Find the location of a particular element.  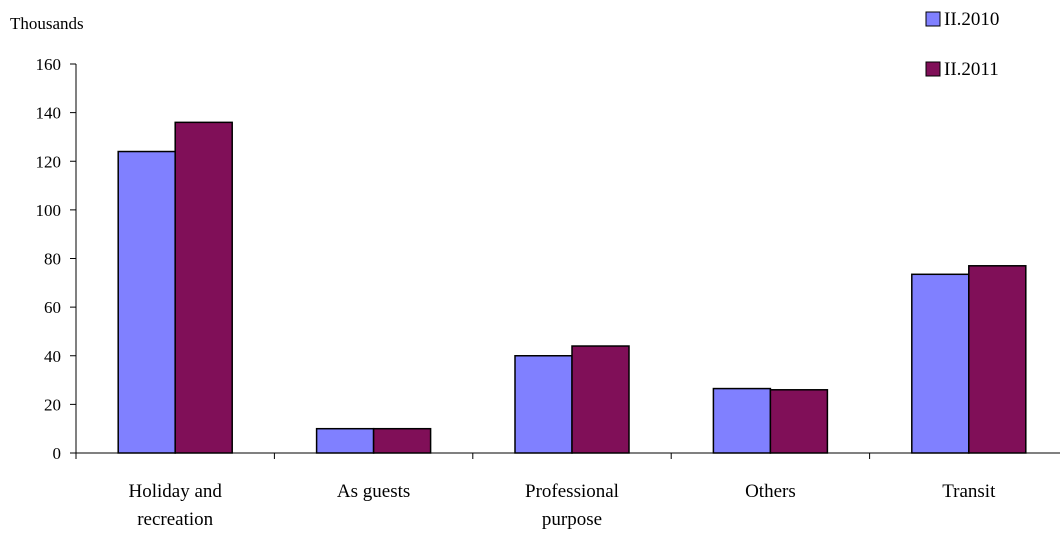

y-tick-label: 140 is located at coordinates (49, 113).